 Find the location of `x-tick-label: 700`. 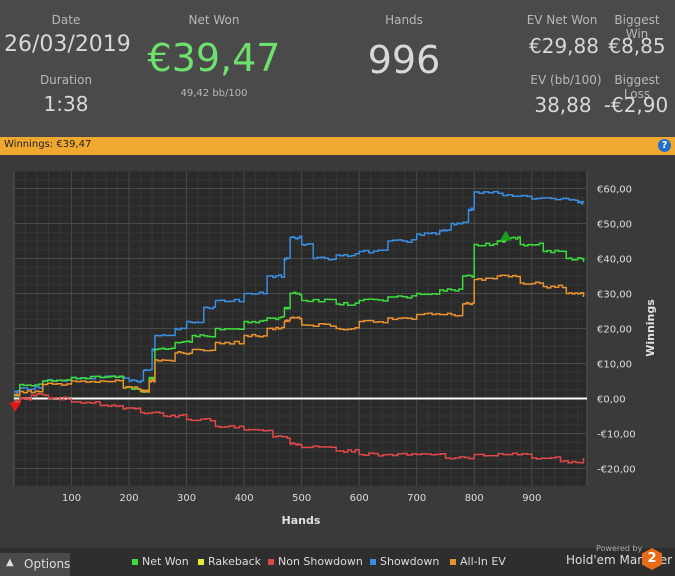

x-tick-label: 700 is located at coordinates (416, 498).